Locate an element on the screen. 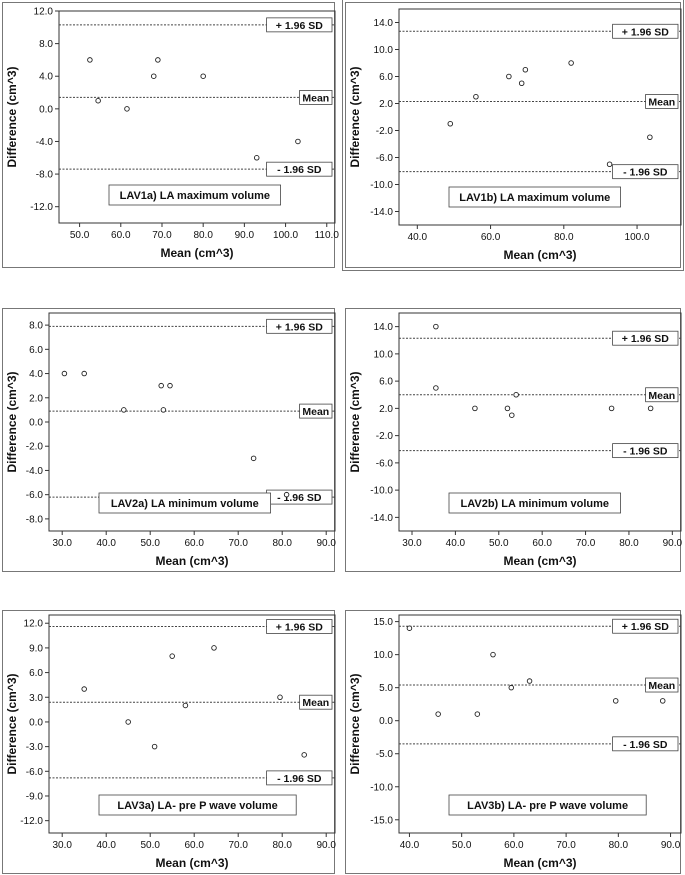  x-tick-label: 110.0 is located at coordinates (327, 235).